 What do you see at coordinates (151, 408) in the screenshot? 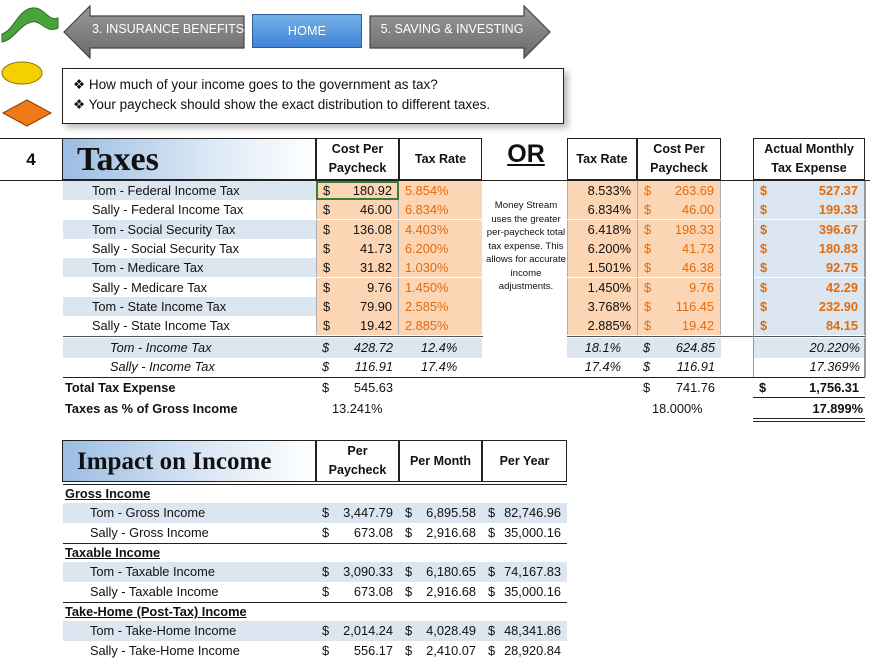
I see `pct-label: Taxes as % of Gross Income` at bounding box center [151, 408].